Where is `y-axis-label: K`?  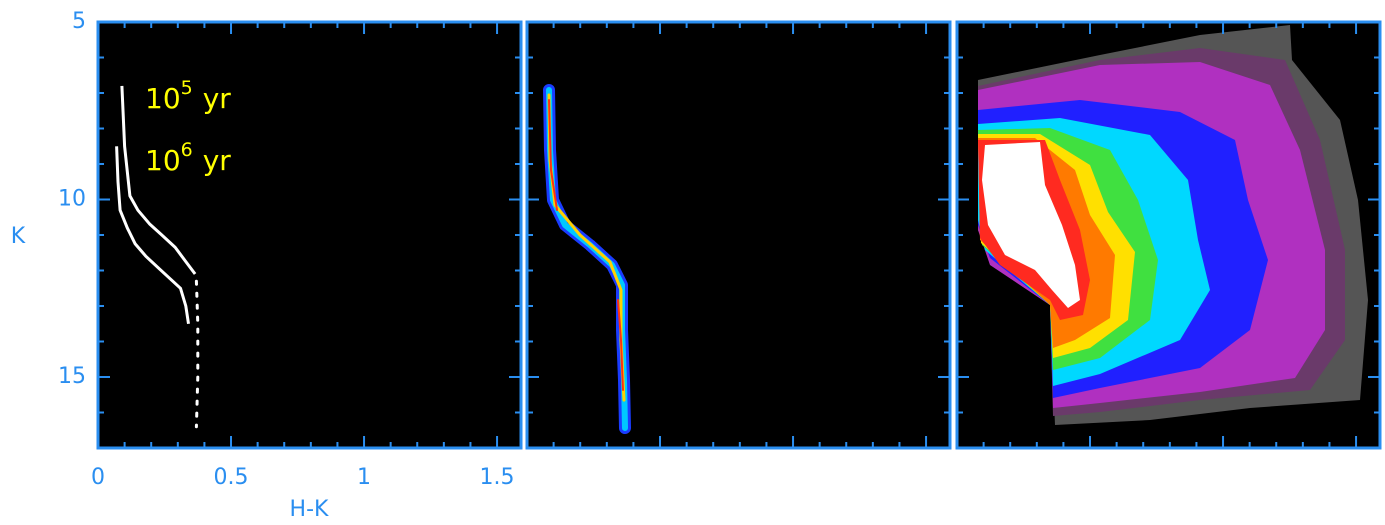
y-axis-label: K is located at coordinates (18, 236).